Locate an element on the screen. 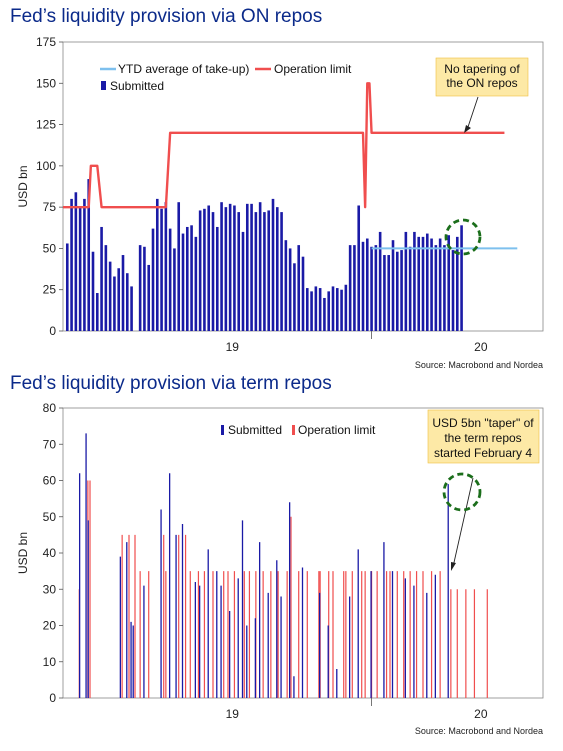 Image resolution: width=563 pixels, height=751 pixels. y-tick-label: 70 is located at coordinates (50, 444).